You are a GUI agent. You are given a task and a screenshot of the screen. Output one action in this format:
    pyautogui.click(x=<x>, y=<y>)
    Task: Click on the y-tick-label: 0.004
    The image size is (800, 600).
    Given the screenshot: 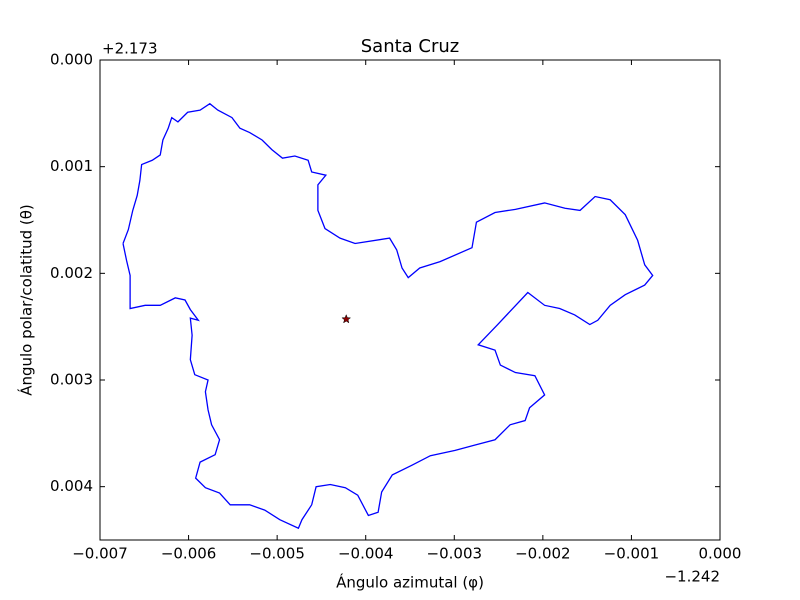 What is the action you would take?
    pyautogui.click(x=71, y=486)
    